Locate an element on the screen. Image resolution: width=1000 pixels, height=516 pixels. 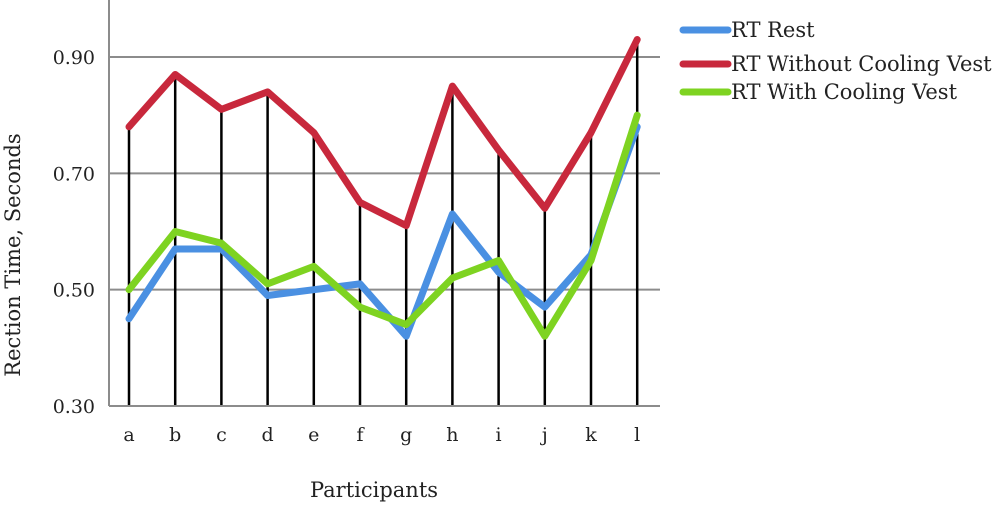
x-tick-label: k is located at coordinates (591, 435).